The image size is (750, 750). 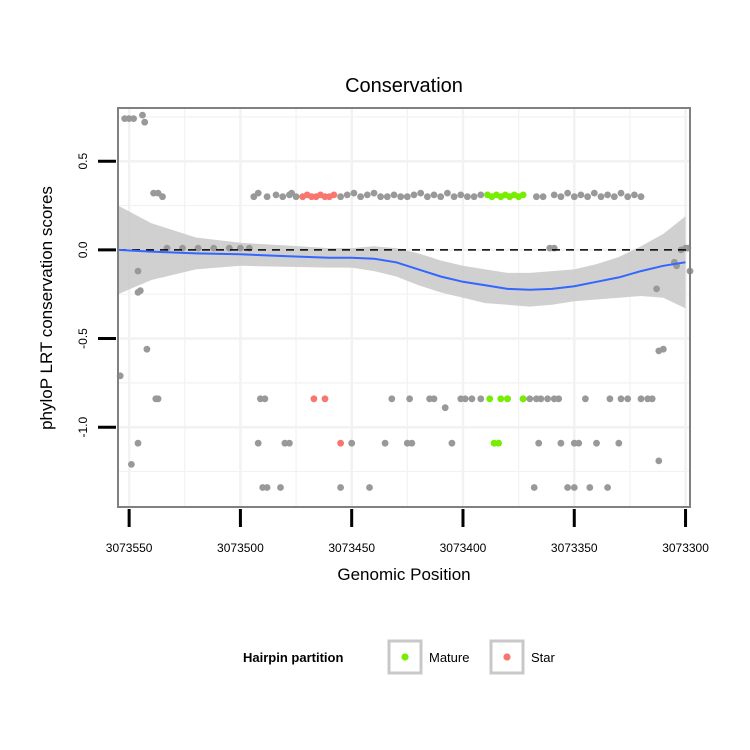 I want to click on legend-swatch, so click(x=405, y=657).